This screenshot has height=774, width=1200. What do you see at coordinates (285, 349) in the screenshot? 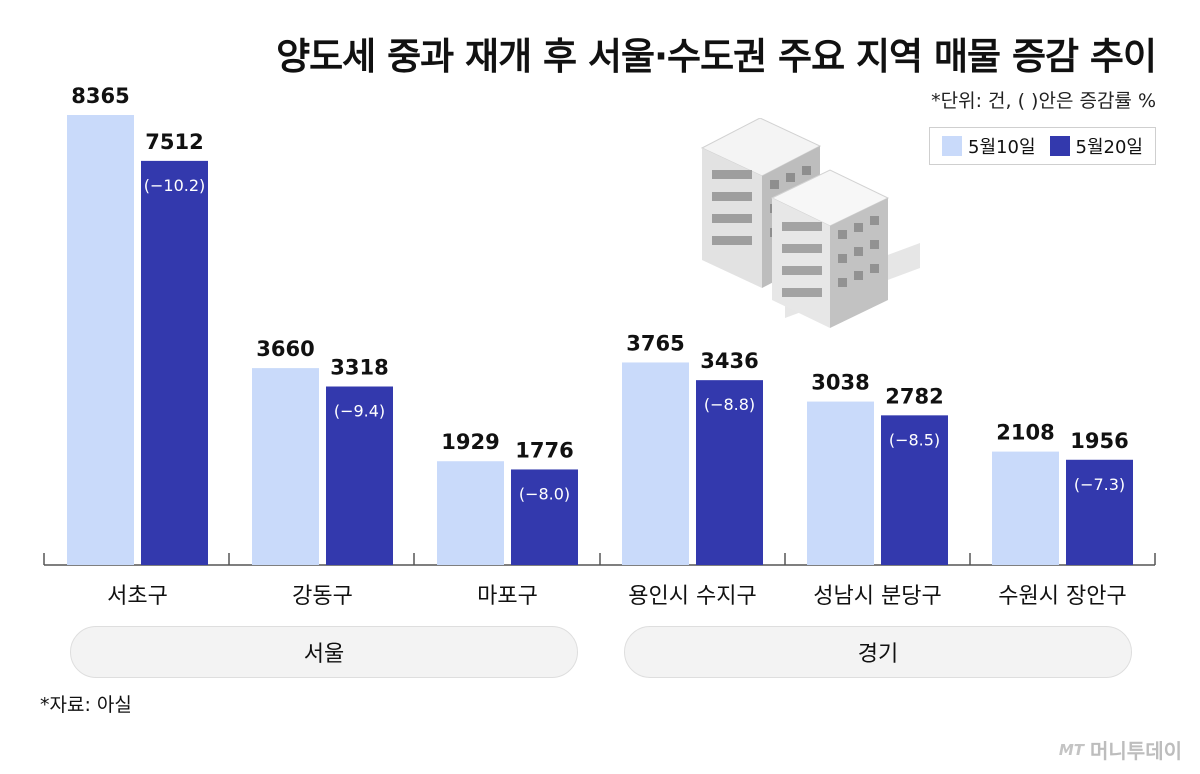
I see `value-label: 3660` at bounding box center [285, 349].